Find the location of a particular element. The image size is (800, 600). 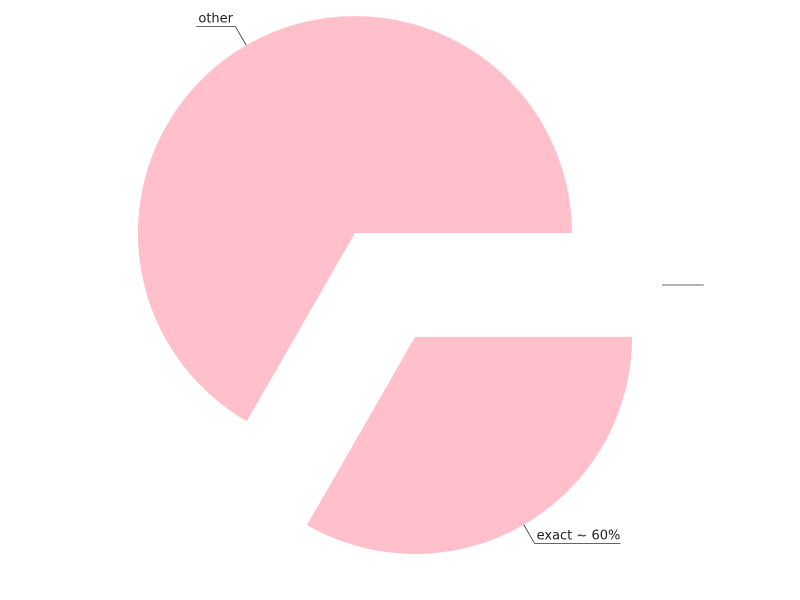

slice-label: other is located at coordinates (215, 18).